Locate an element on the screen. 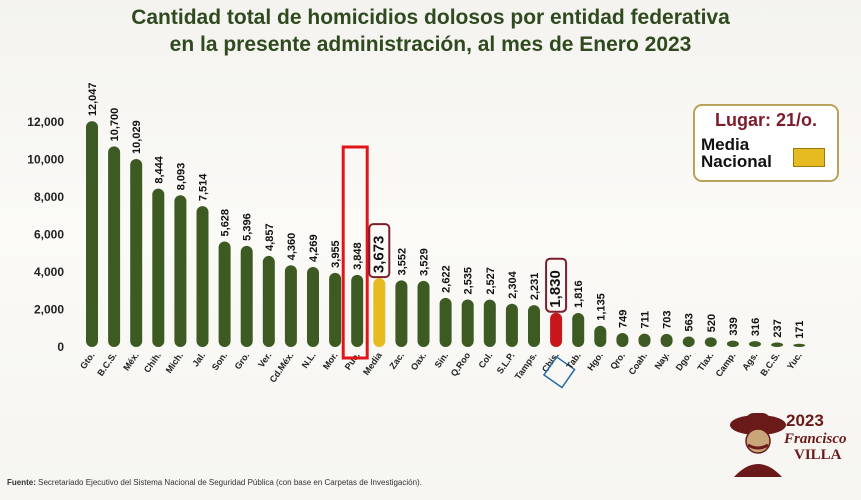  category-label: Méx. is located at coordinates (131, 361).